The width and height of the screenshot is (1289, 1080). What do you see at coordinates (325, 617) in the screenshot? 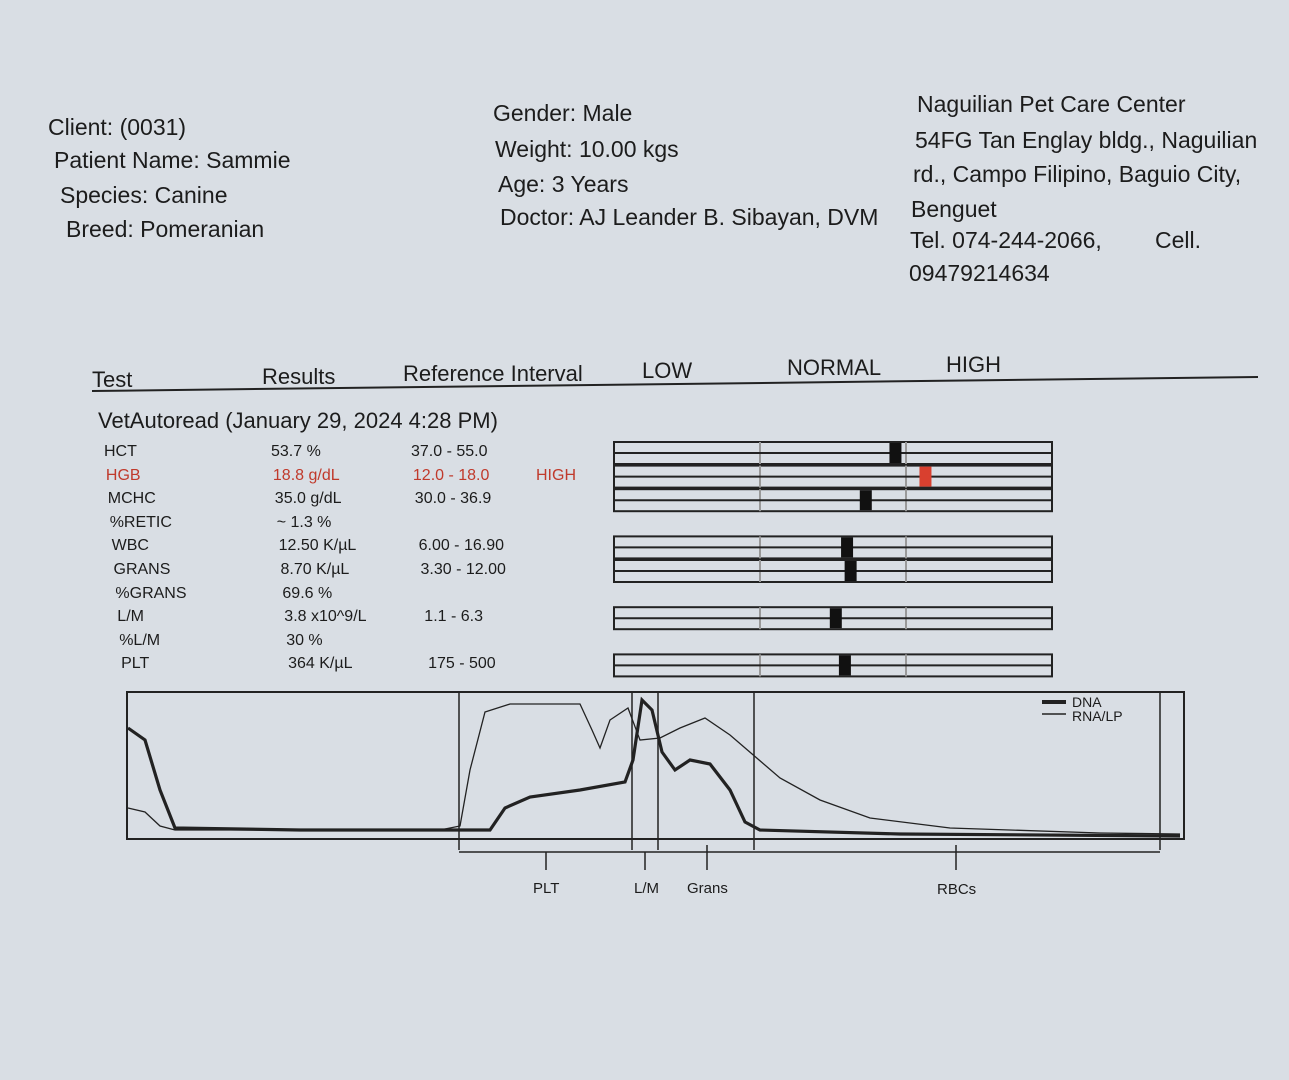
I see `result: 3.8 x10^9/L` at bounding box center [325, 617].